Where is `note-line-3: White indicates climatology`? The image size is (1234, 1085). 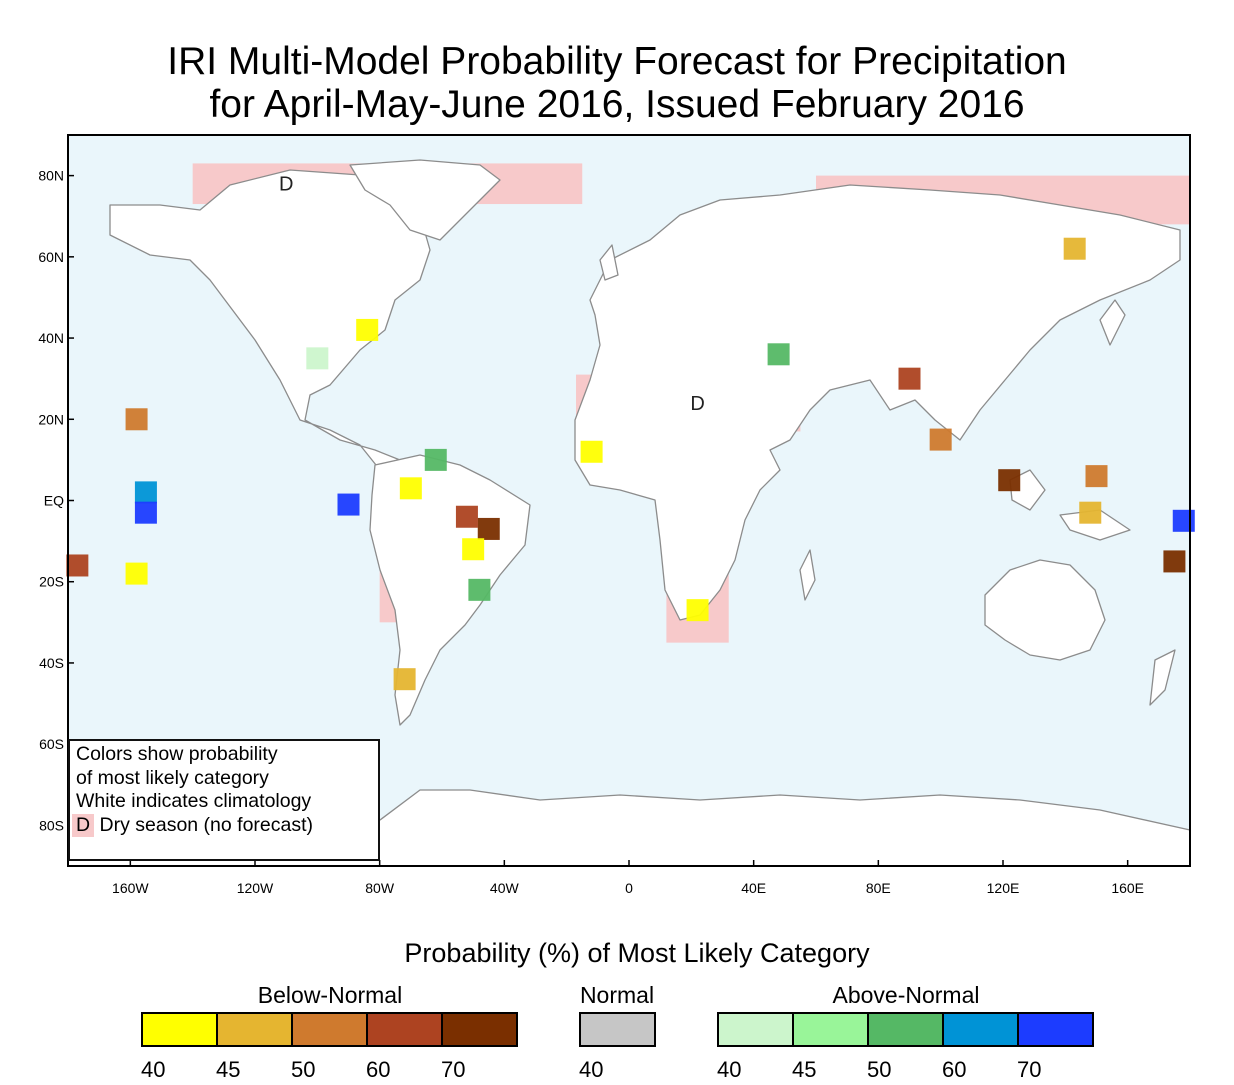 note-line-3: White indicates climatology is located at coordinates (194, 801).